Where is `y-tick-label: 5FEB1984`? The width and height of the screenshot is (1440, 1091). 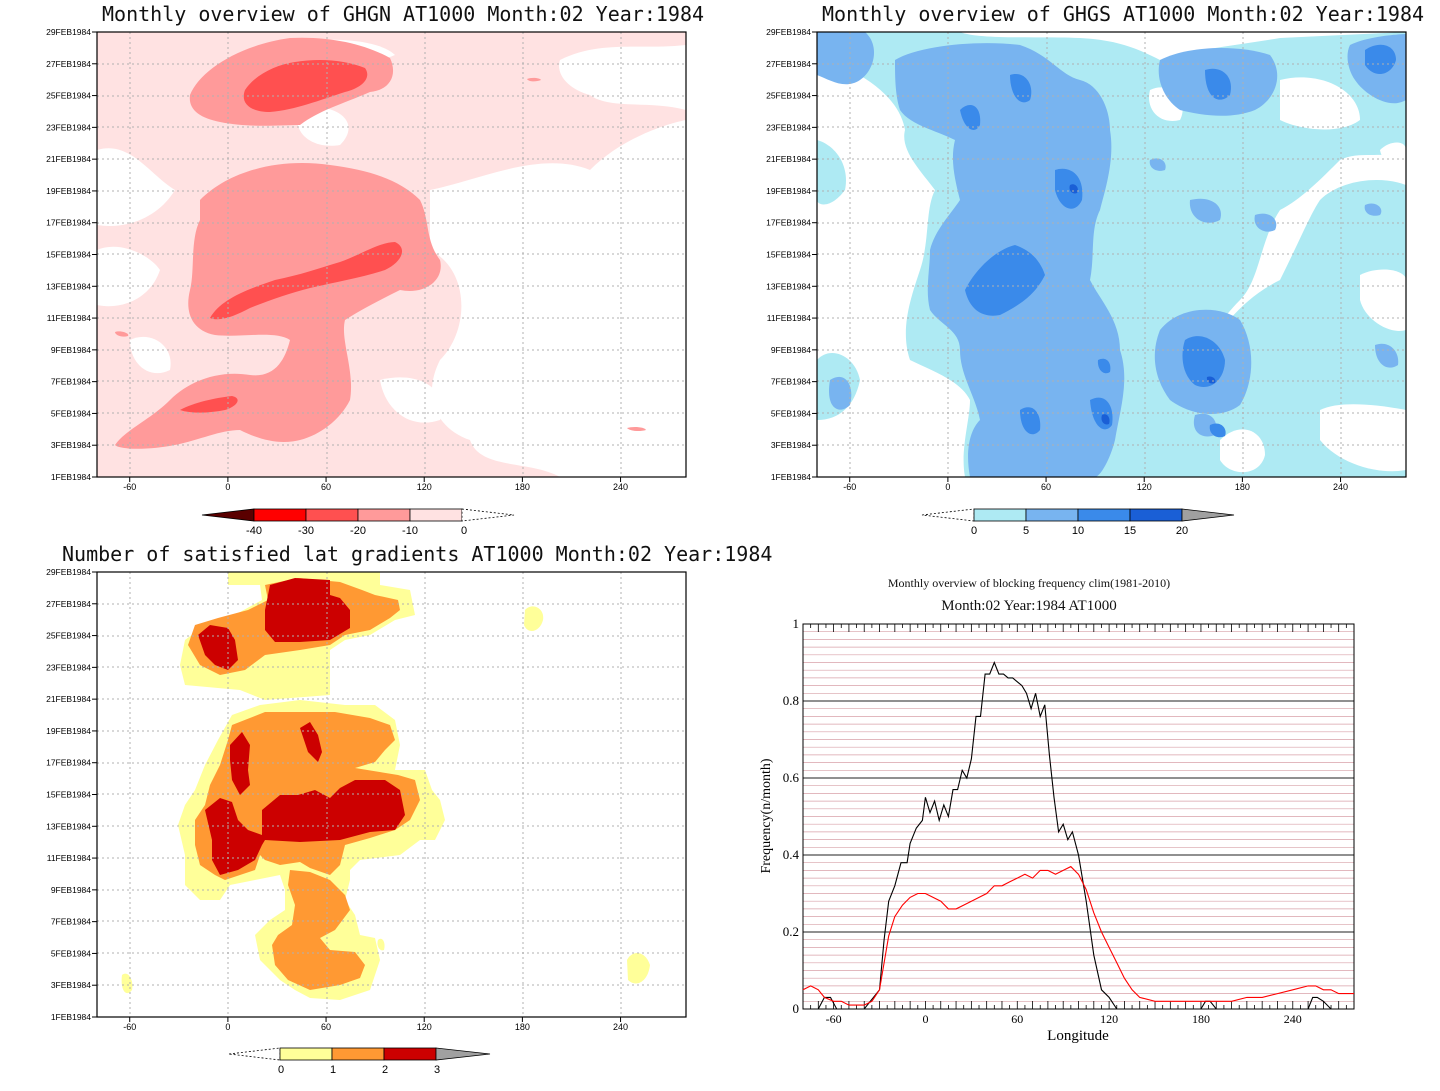 y-tick-label: 5FEB1984 is located at coordinates (791, 413).